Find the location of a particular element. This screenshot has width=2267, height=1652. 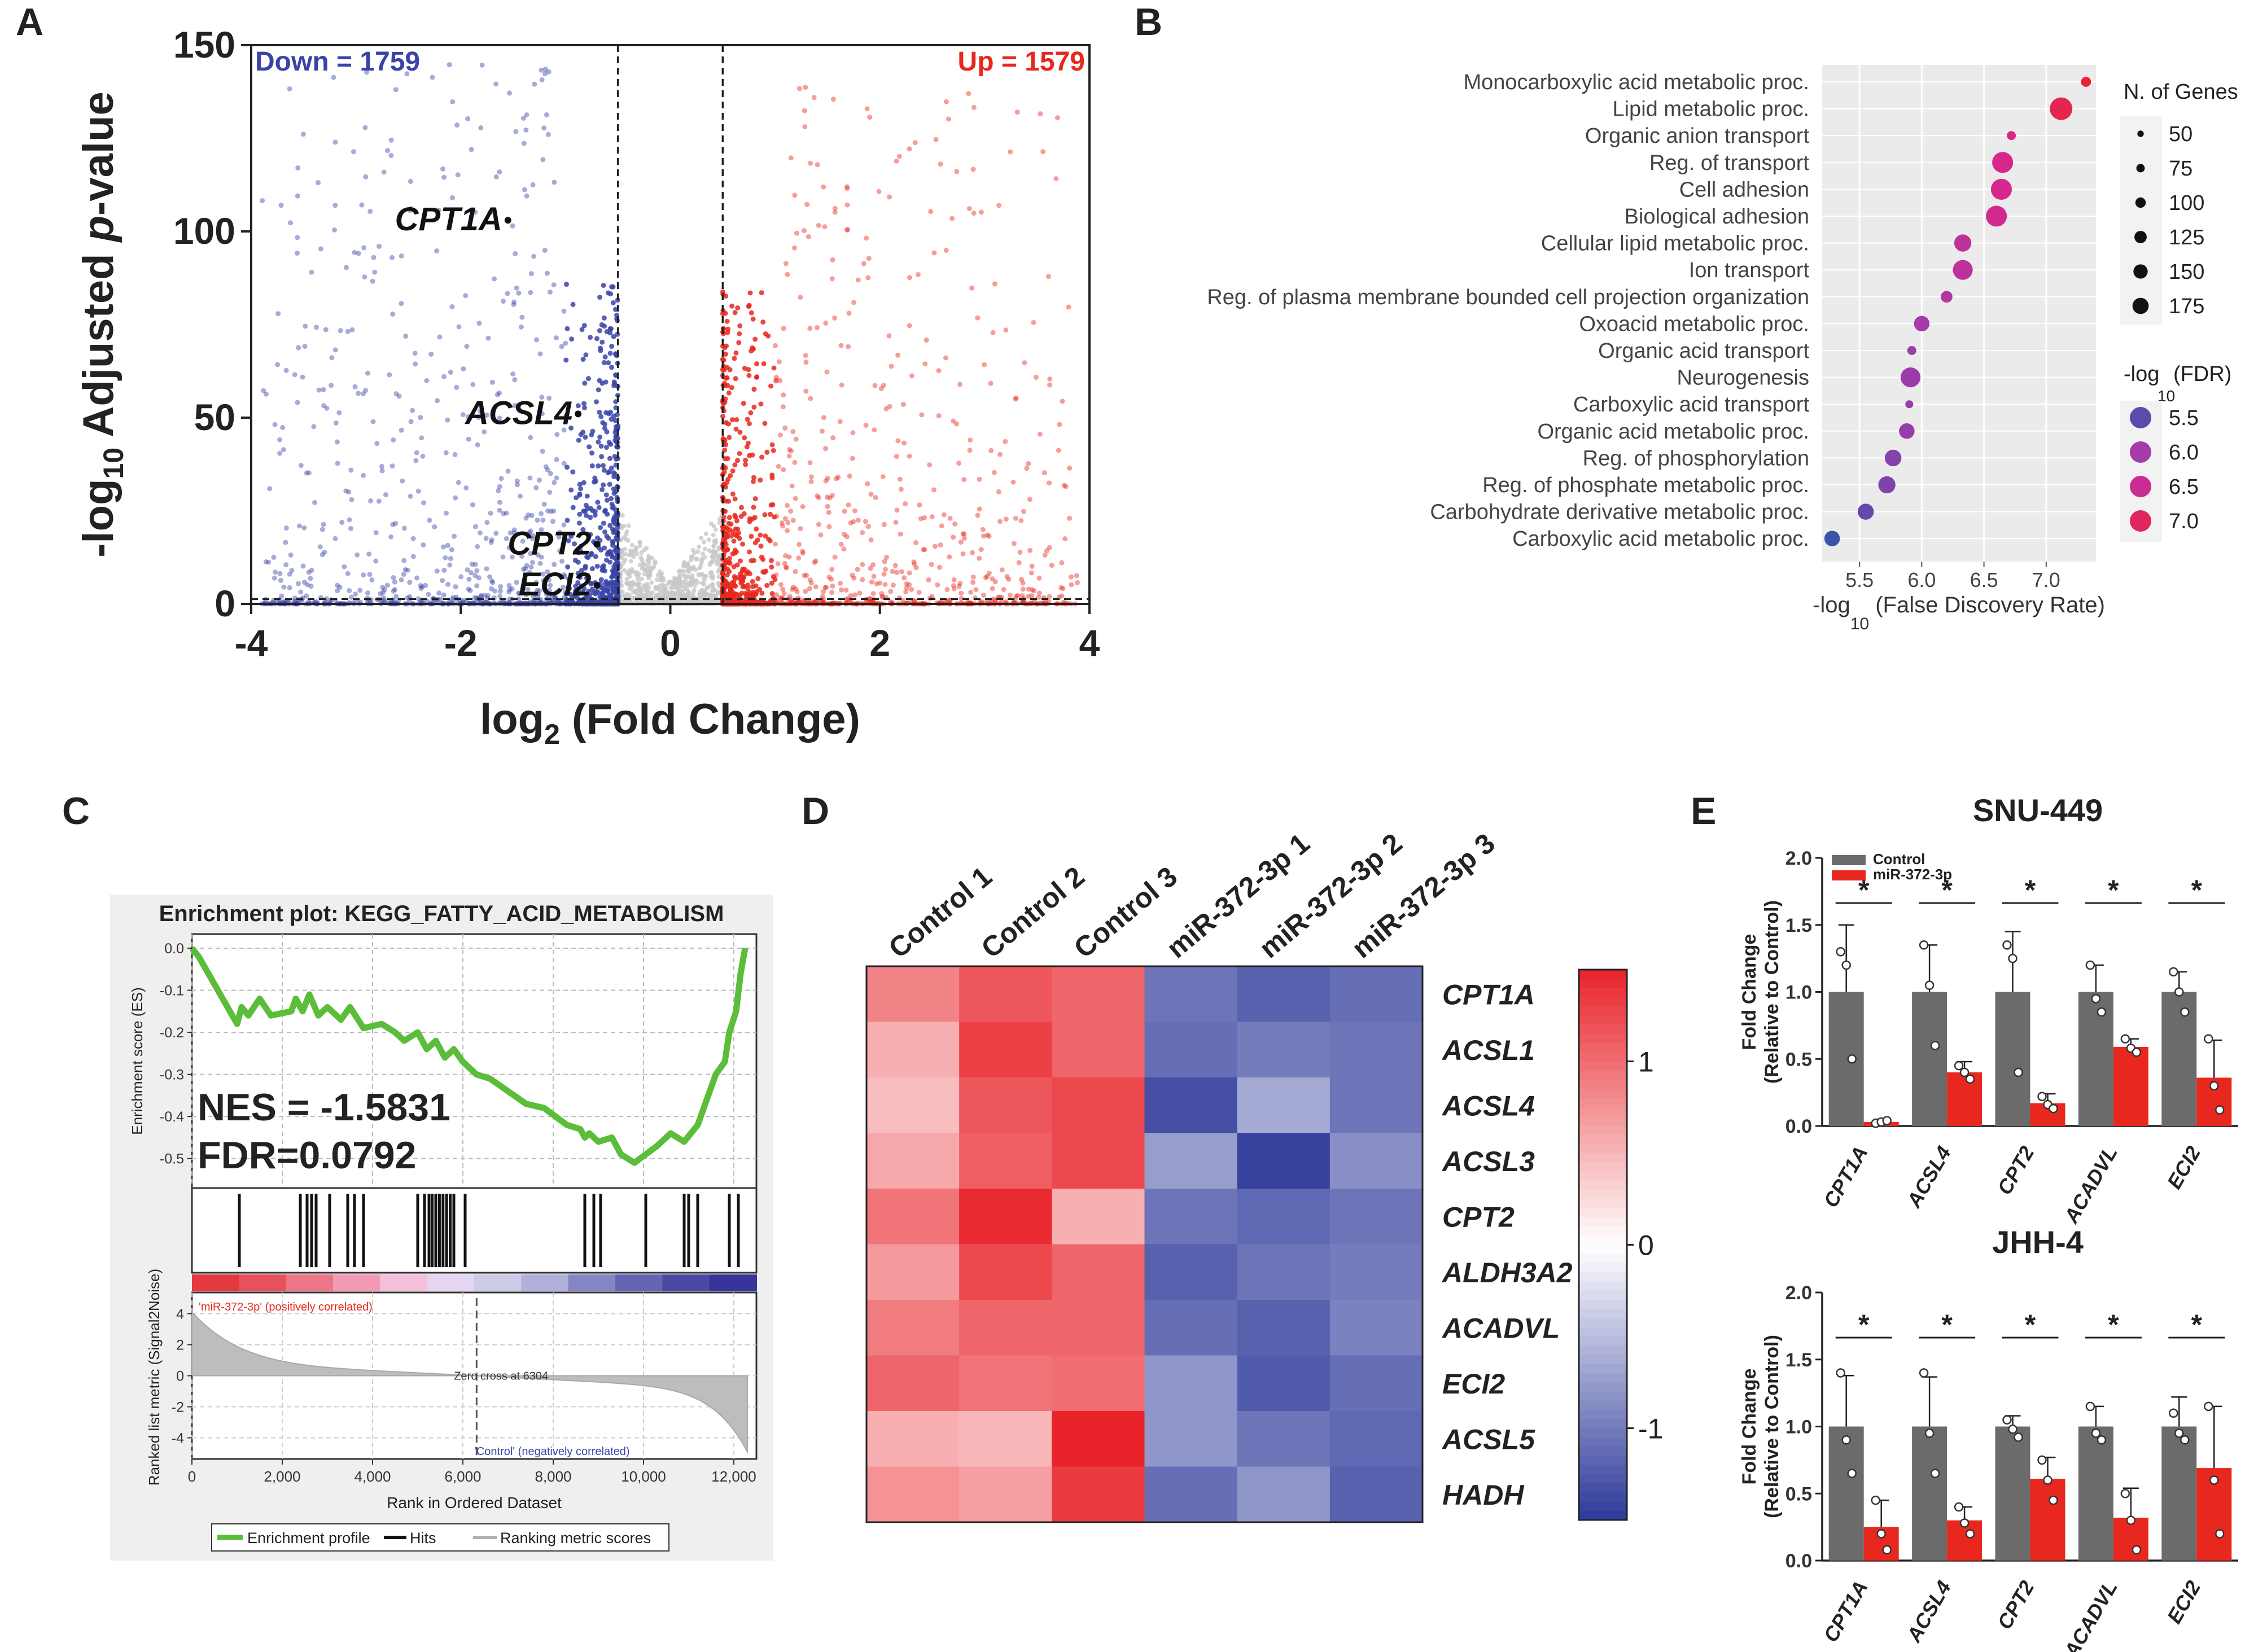

heatmap-row-label: ECI2 is located at coordinates (1474, 1384).